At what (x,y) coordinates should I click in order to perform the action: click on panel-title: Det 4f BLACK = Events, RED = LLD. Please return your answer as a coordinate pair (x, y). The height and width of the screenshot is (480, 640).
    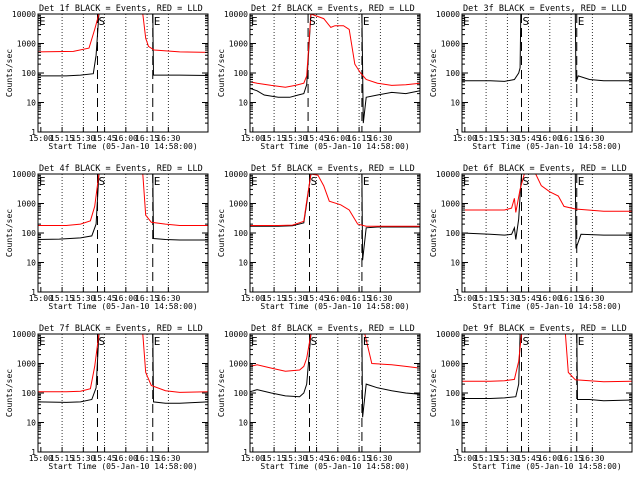
    Looking at the image, I should click on (121, 169).